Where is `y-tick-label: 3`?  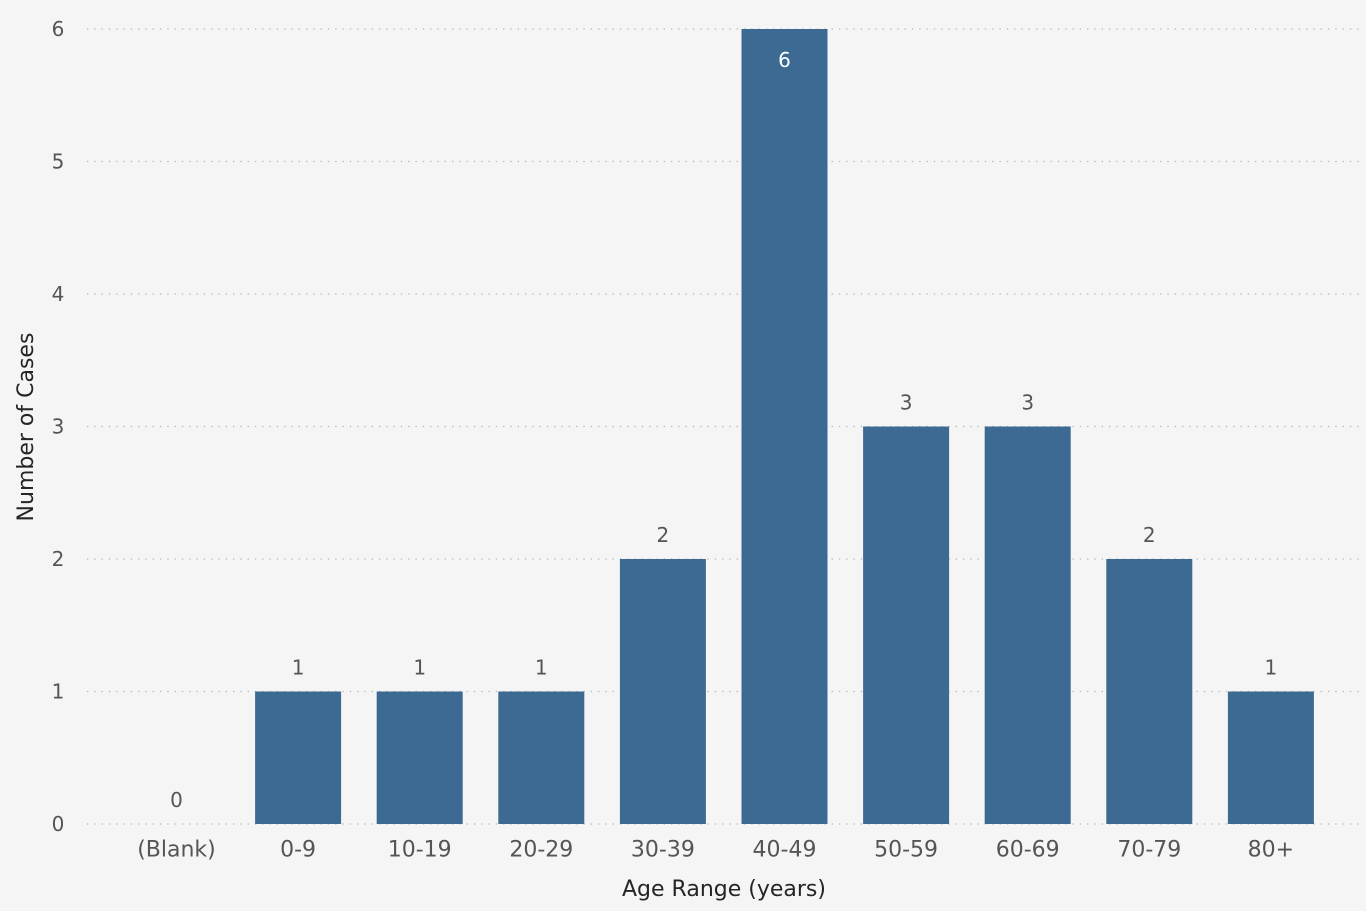 y-tick-label: 3 is located at coordinates (58, 427).